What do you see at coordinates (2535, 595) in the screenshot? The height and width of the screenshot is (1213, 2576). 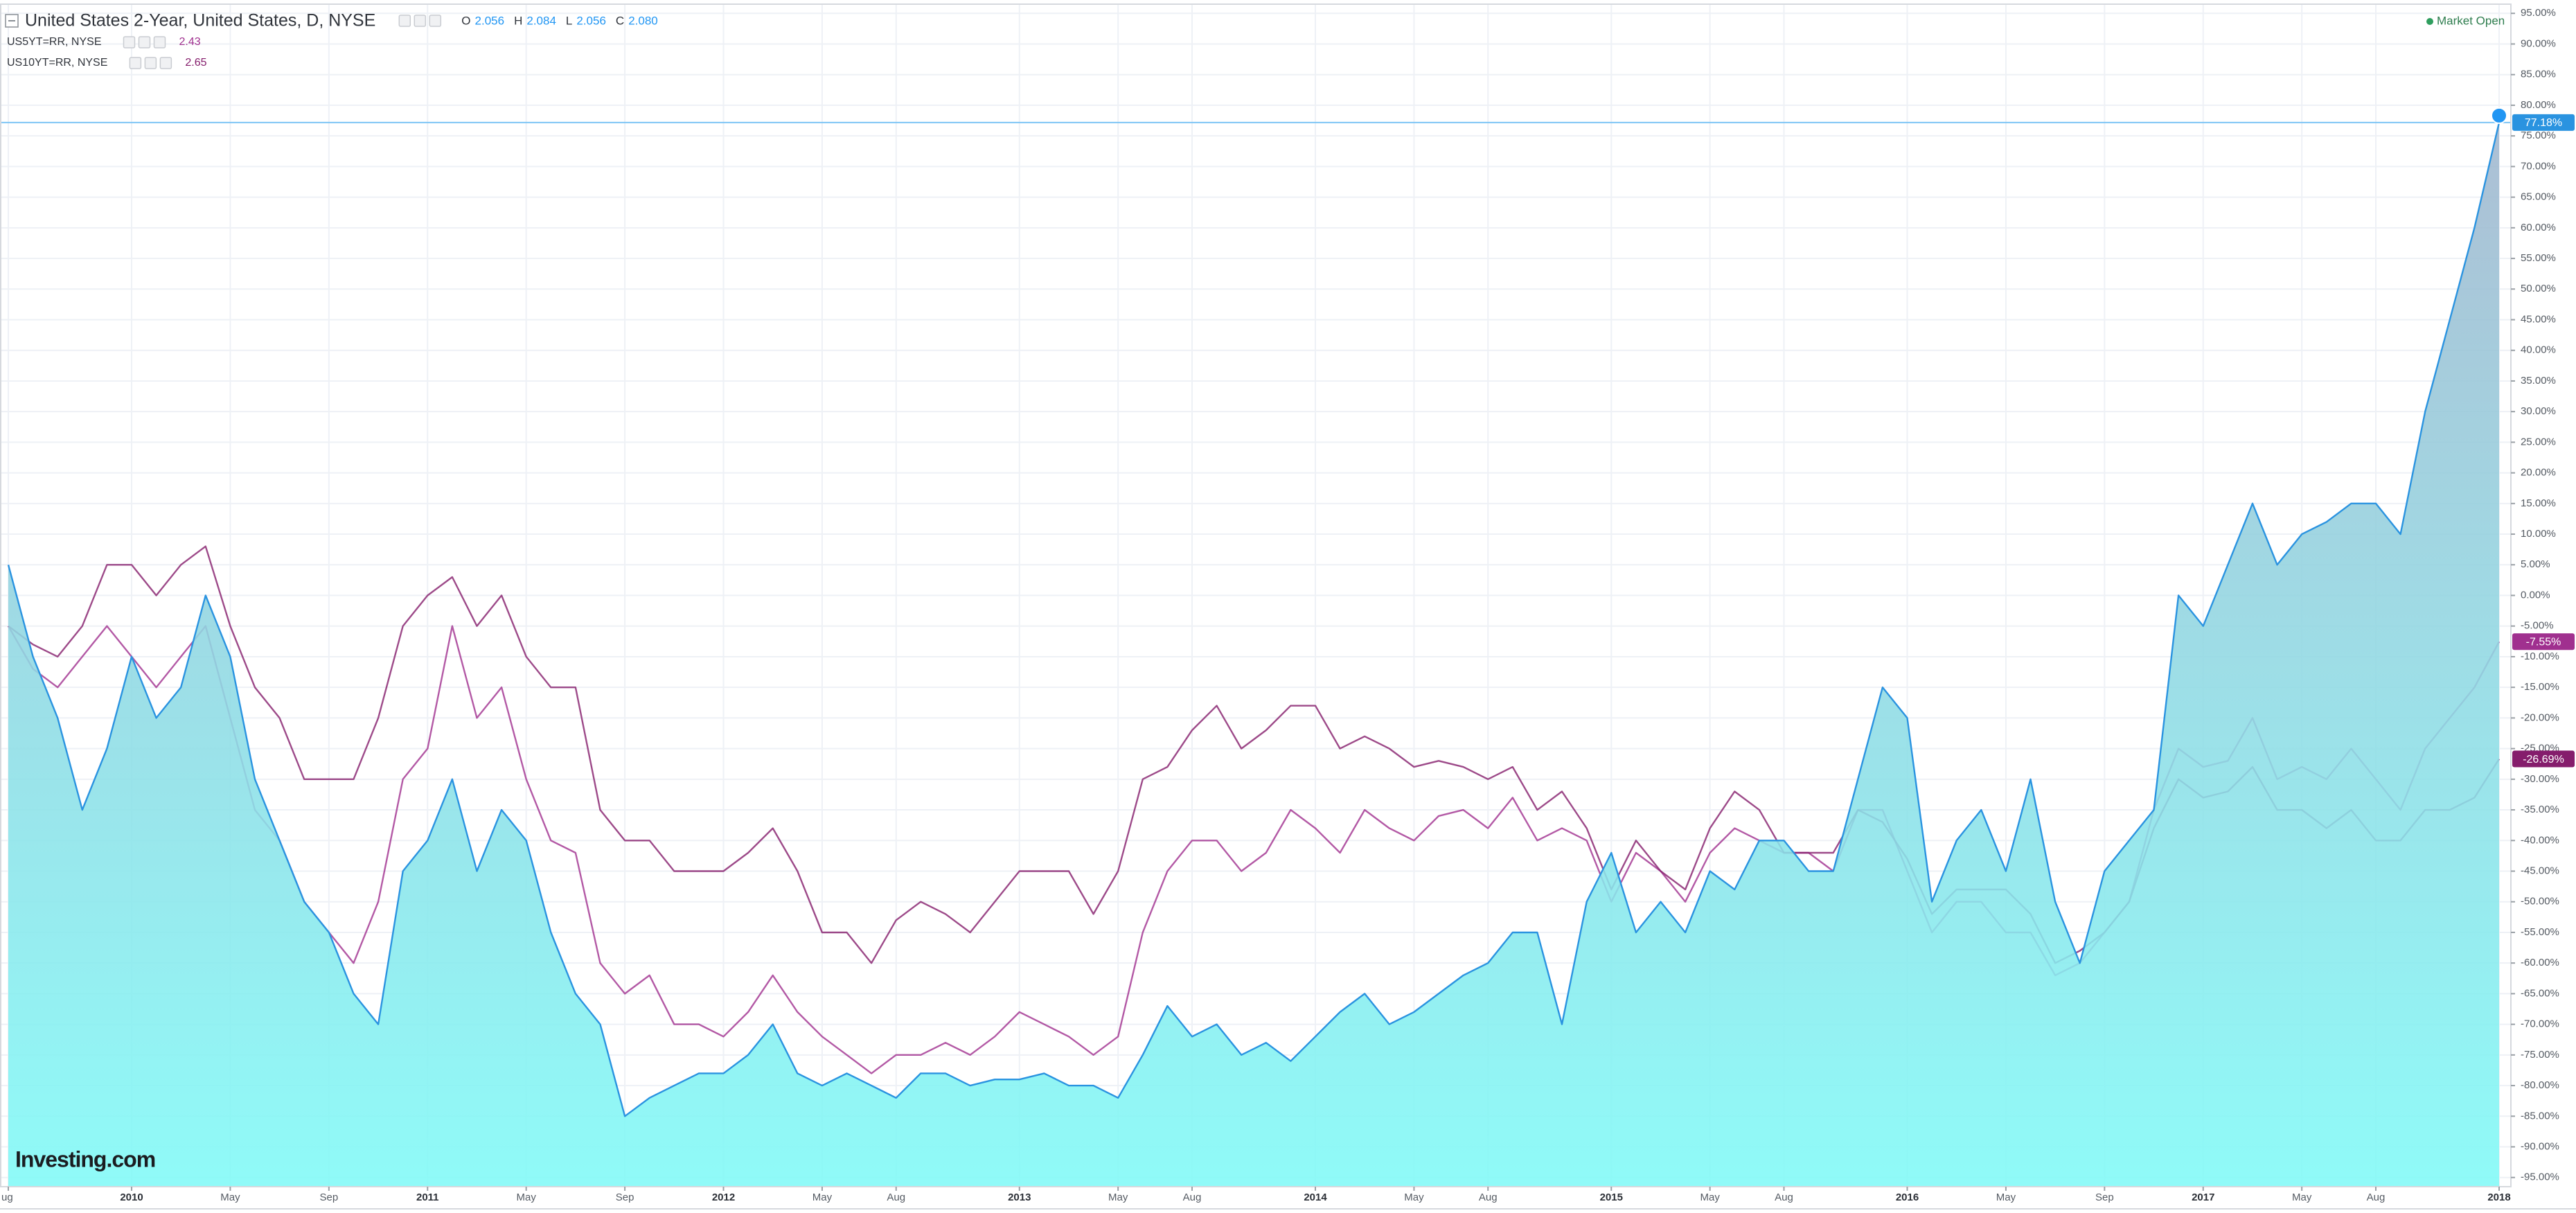 I see `y-tick-label: 0.00%` at bounding box center [2535, 595].